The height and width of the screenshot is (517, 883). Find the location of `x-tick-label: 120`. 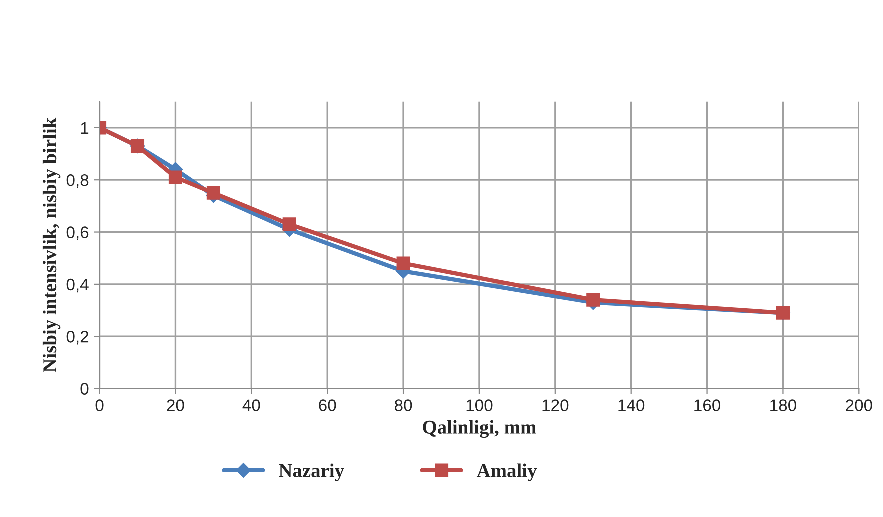

x-tick-label: 120 is located at coordinates (555, 406).